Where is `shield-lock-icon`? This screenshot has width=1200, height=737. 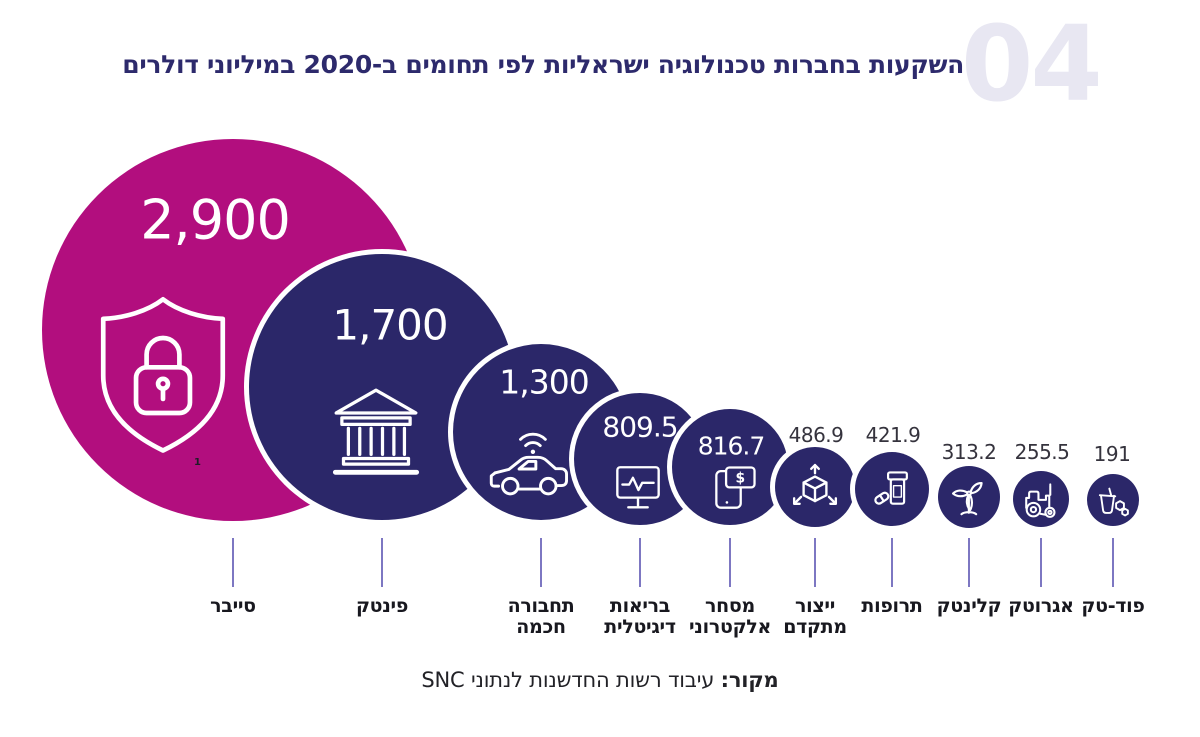 shield-lock-icon is located at coordinates (163, 374).